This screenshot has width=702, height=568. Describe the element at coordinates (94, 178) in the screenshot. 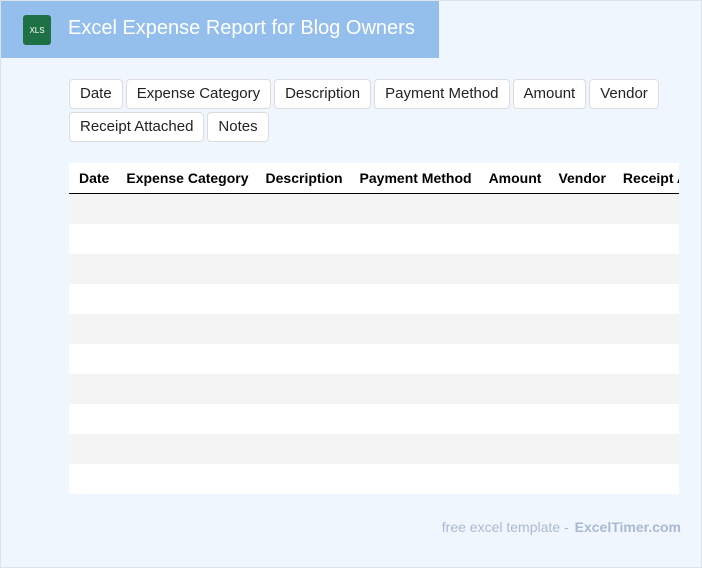

I see `column-header: Date` at that location.